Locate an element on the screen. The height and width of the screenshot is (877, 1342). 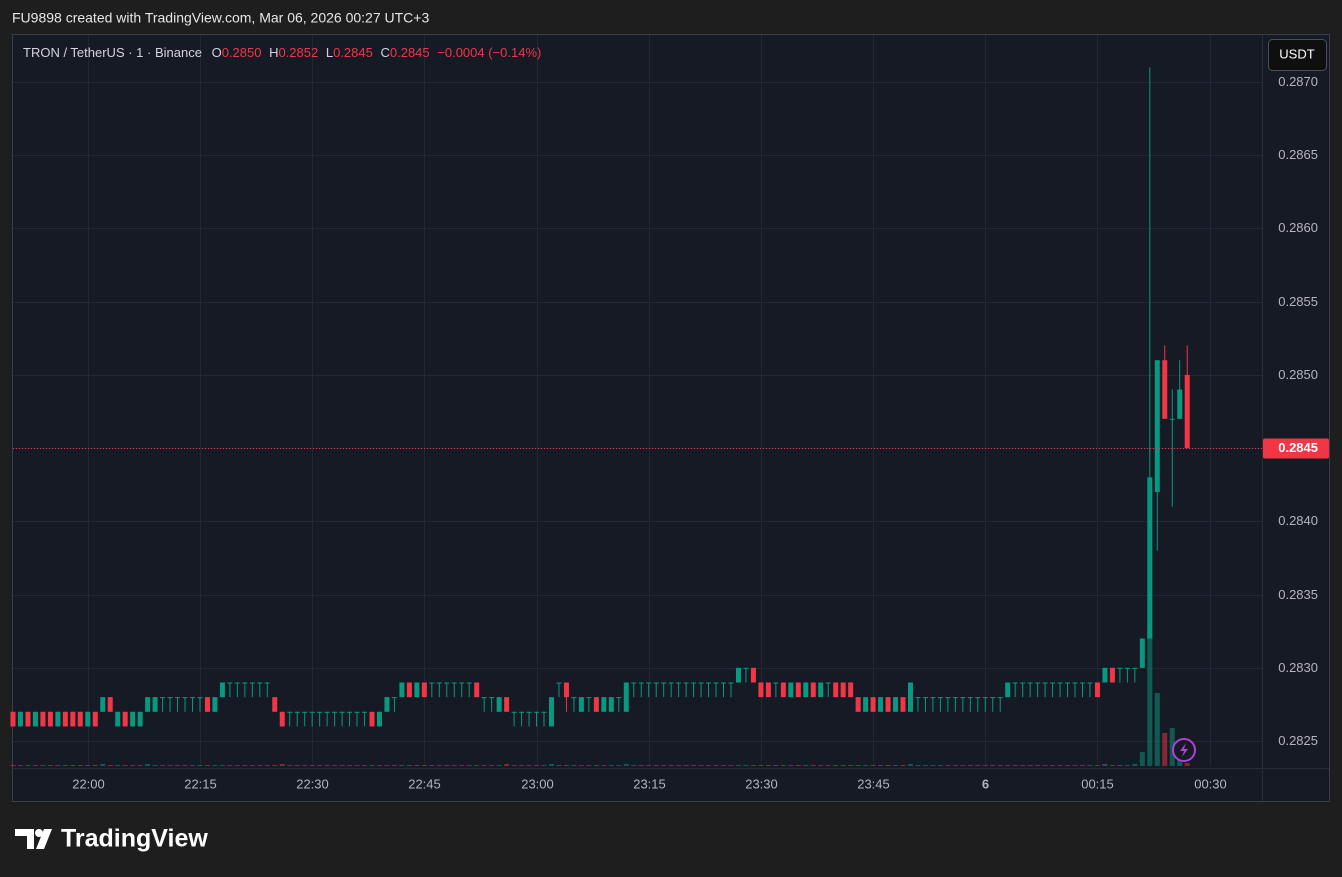
y-tick-label: 0.2855 is located at coordinates (1298, 301).